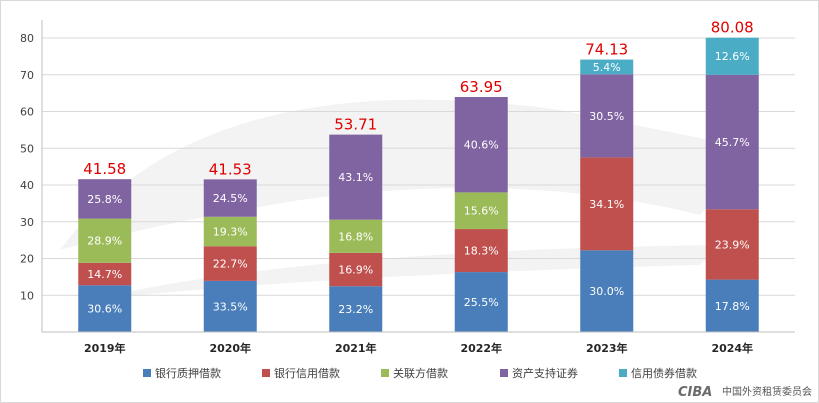  I want to click on segment-value-label: 28.9%, so click(104, 241).